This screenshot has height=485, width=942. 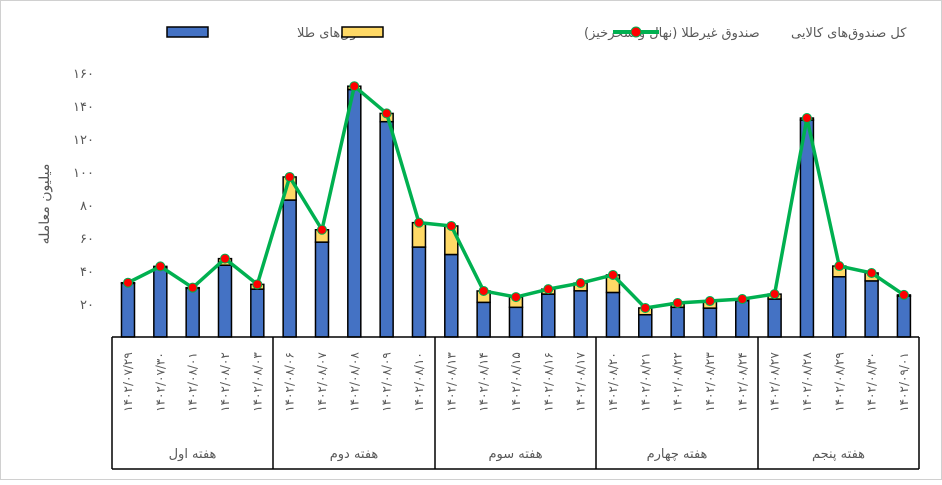 What do you see at coordinates (83, 74) in the screenshot?
I see `y-tick-label: ۱۶۰` at bounding box center [83, 74].